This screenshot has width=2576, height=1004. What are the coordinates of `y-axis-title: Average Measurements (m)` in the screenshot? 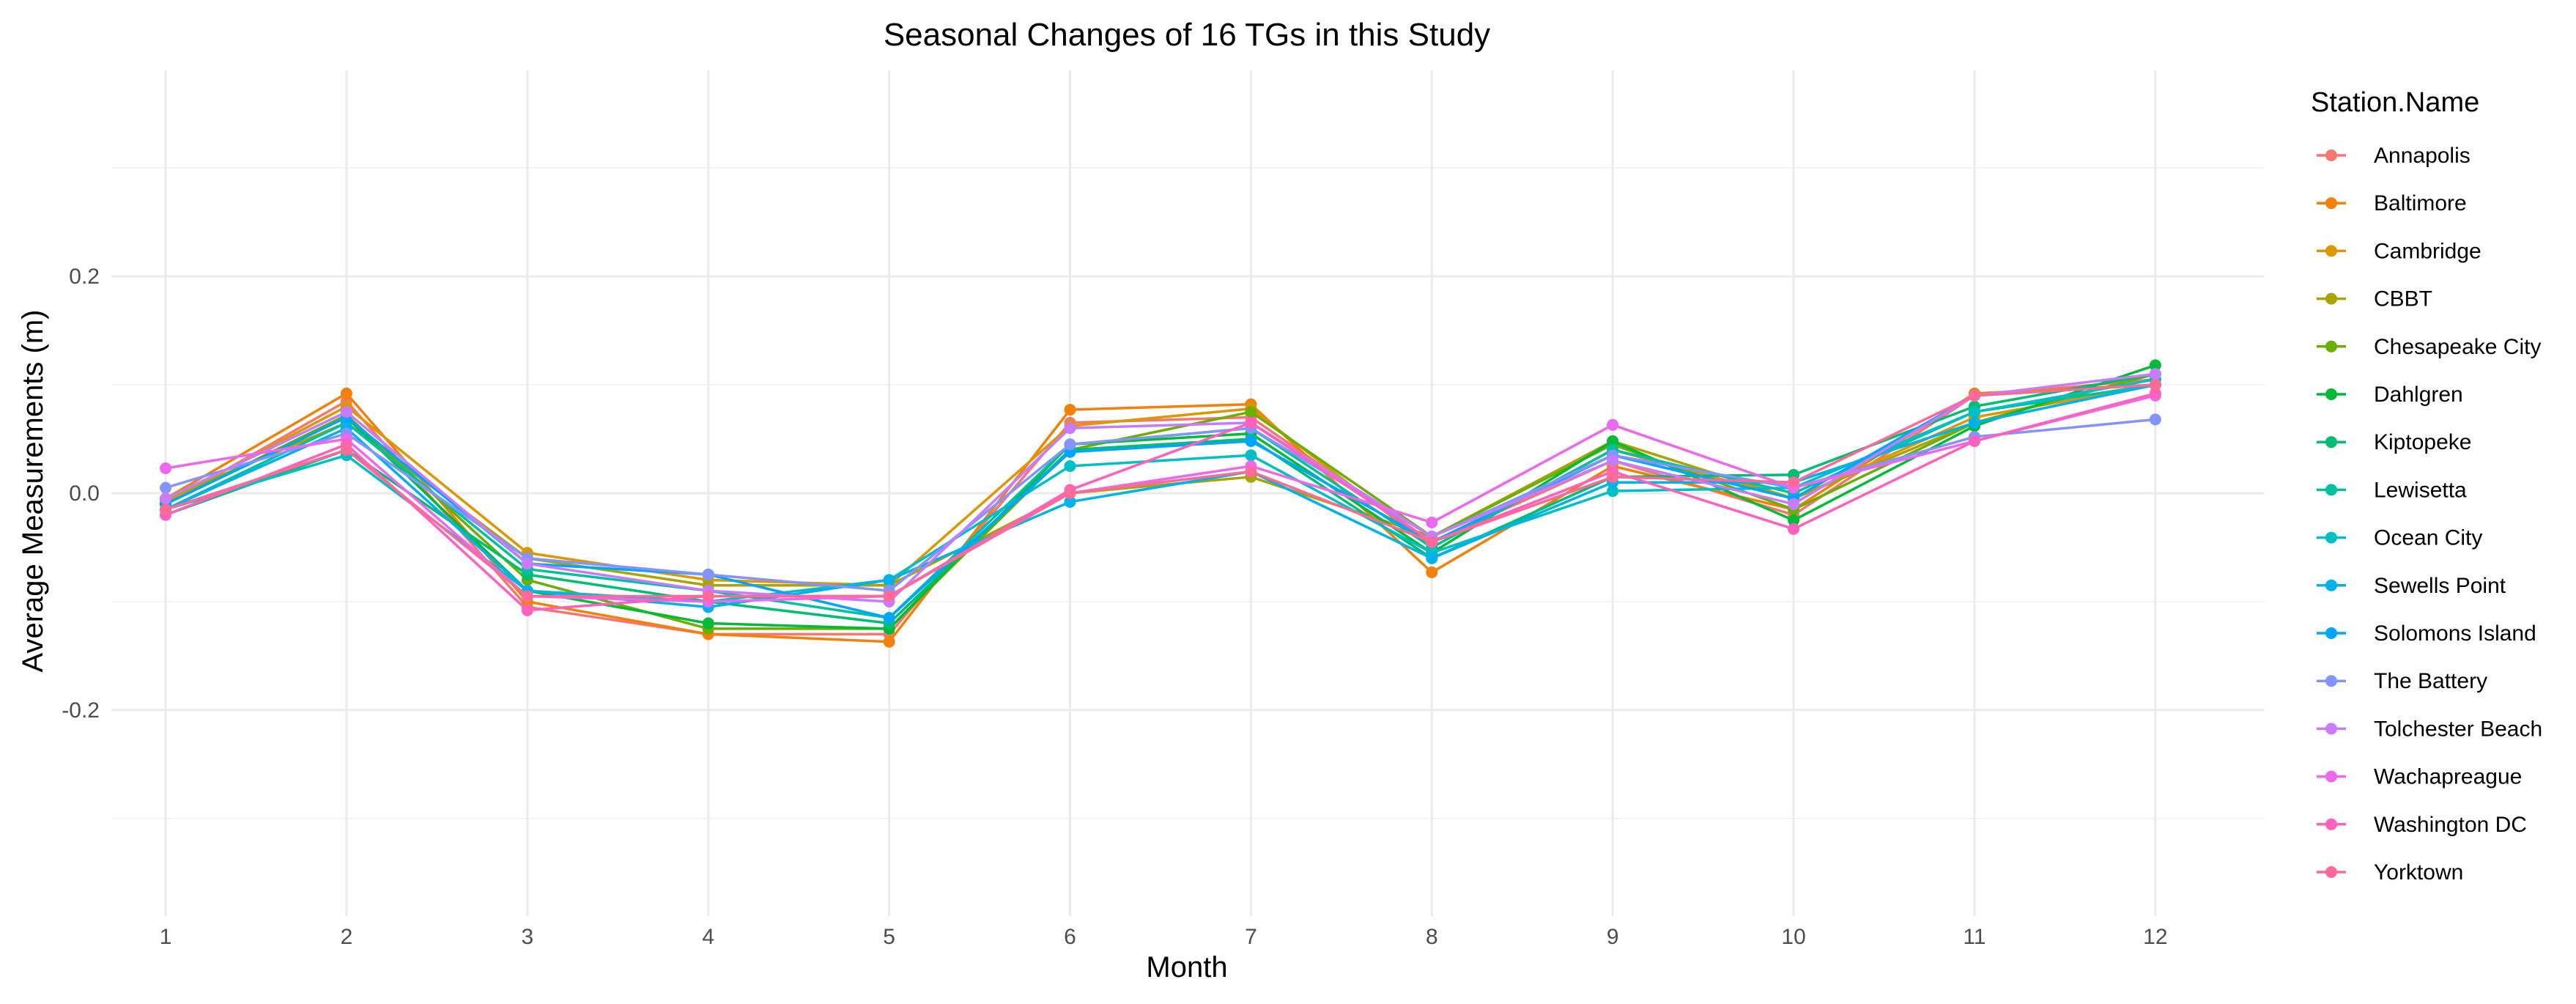 It's located at (33, 491).